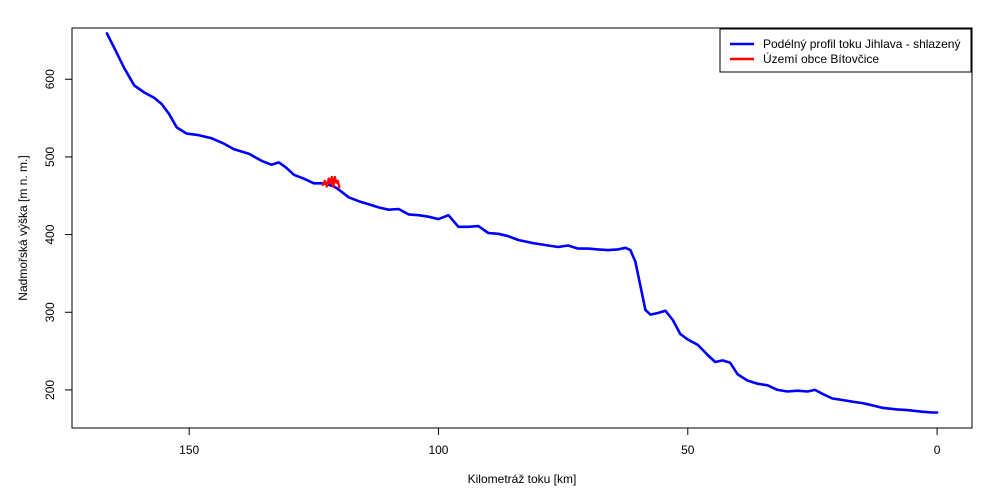 Image resolution: width=1000 pixels, height=500 pixels. Describe the element at coordinates (50, 157) in the screenshot. I see `y-tick-label: 500` at that location.